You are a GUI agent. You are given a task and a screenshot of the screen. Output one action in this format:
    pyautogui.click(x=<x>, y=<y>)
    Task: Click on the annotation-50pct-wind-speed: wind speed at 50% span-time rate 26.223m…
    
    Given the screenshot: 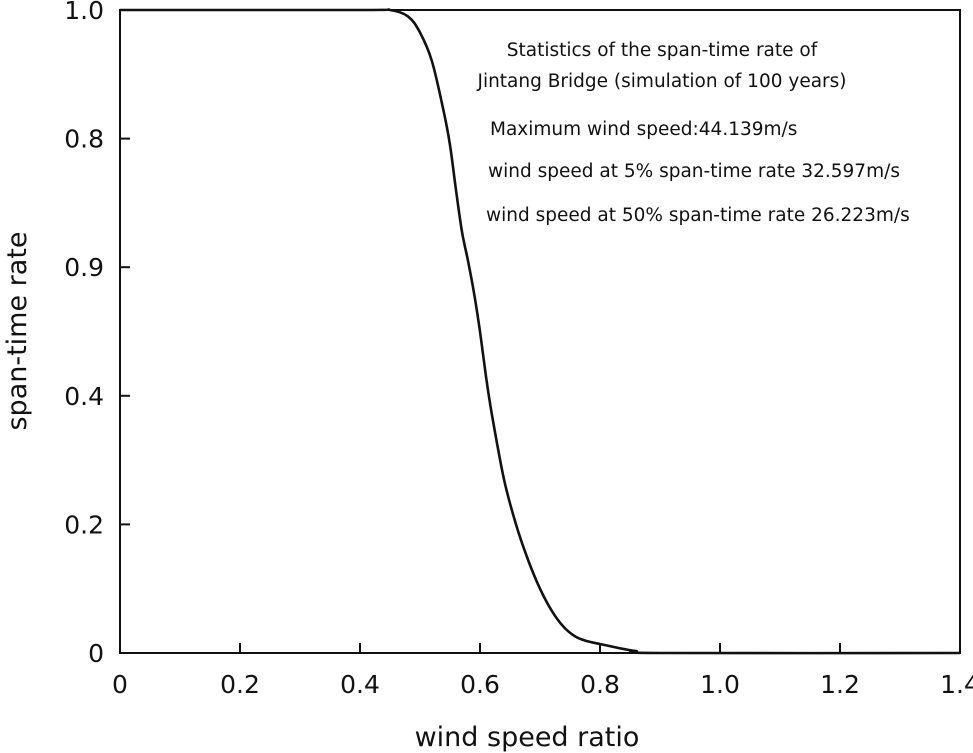 What is the action you would take?
    pyautogui.click(x=698, y=215)
    